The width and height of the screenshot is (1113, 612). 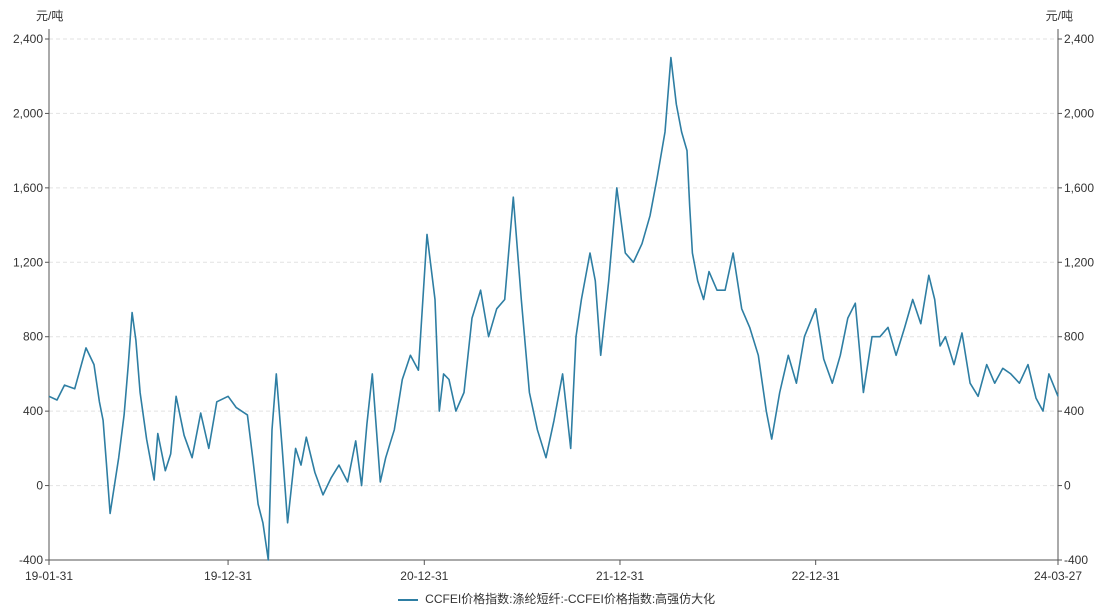 What do you see at coordinates (620, 576) in the screenshot?
I see `x-tick-label: 21-12-31` at bounding box center [620, 576].